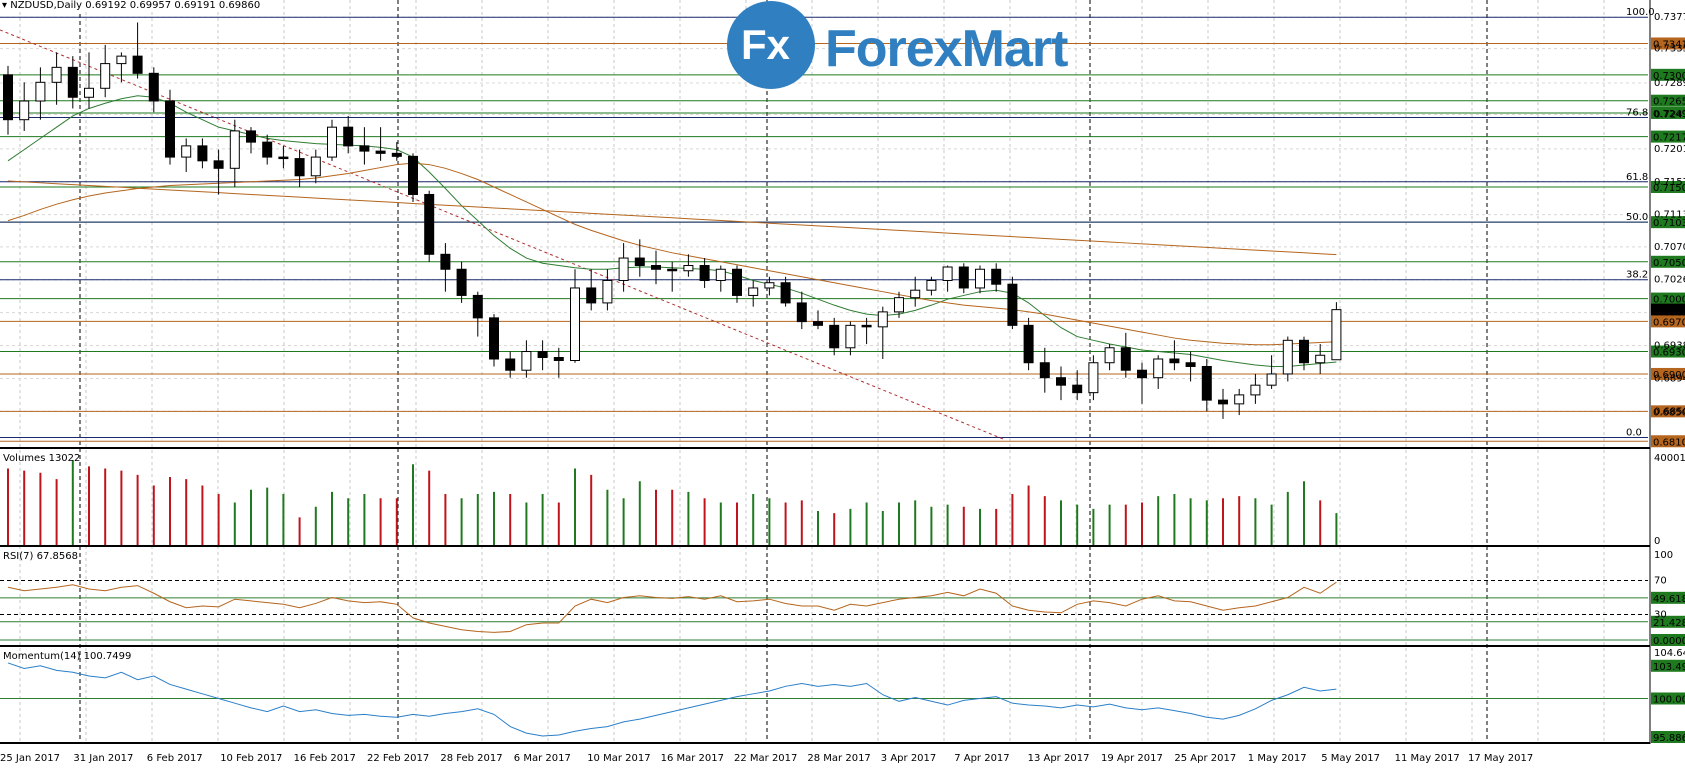  I want to click on momentum-tag-label: 100.0000, so click(1669, 699).